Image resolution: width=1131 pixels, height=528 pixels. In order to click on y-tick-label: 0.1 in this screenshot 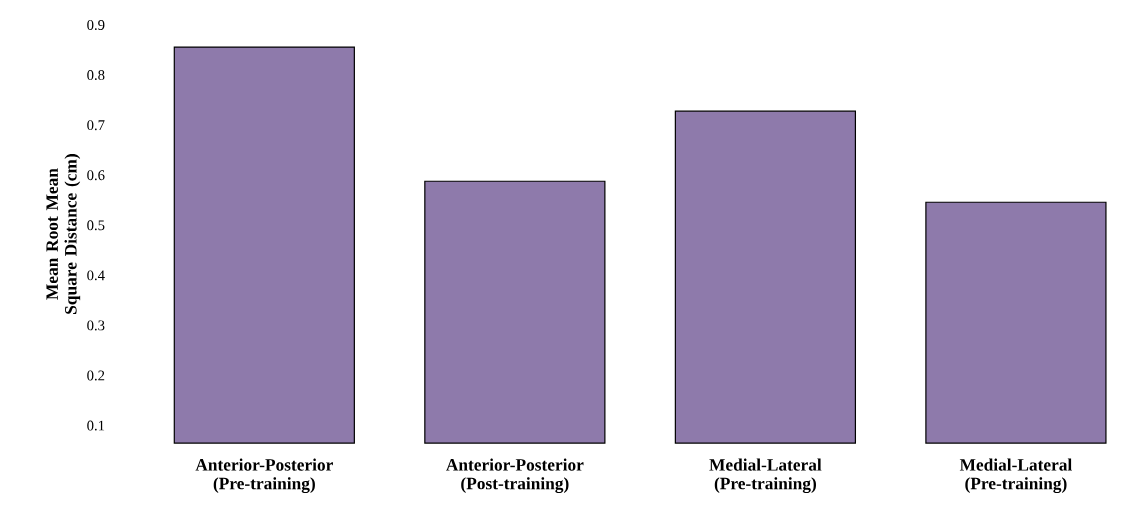, I will do `click(96, 425)`.